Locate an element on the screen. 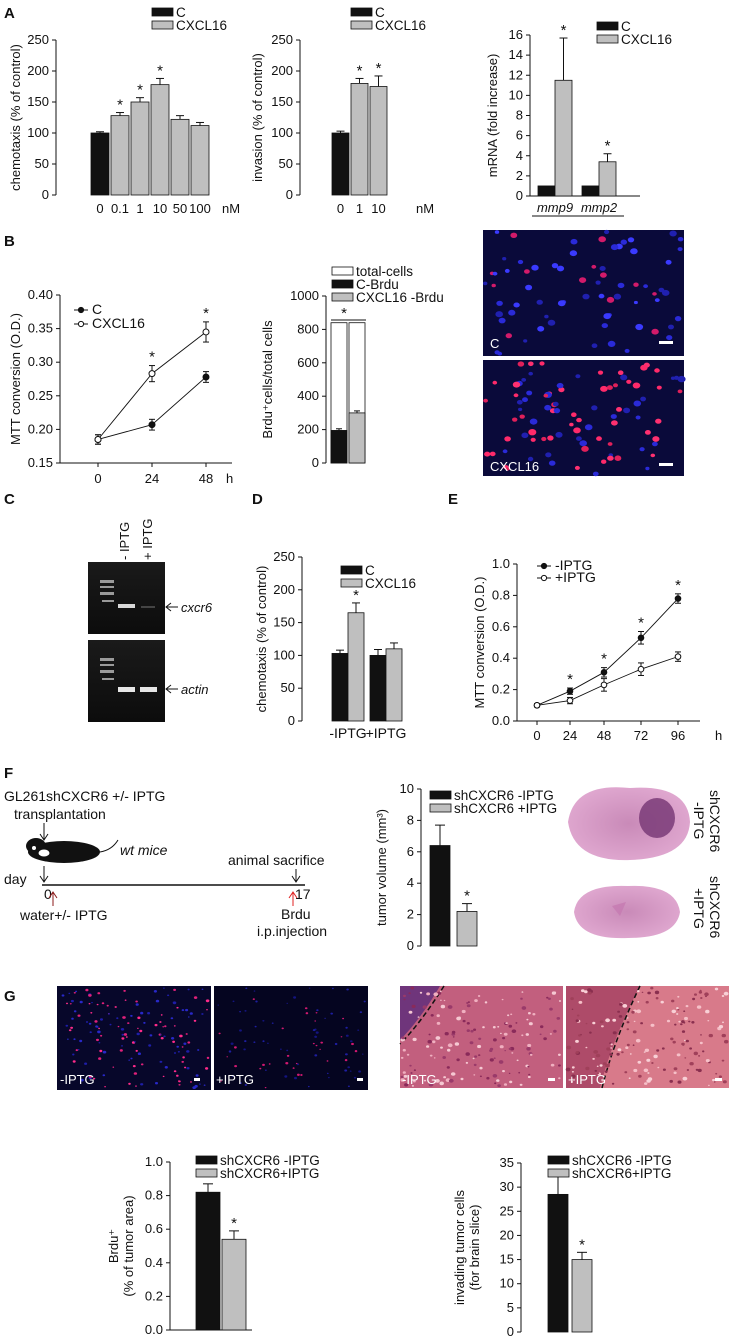 The width and height of the screenshot is (731, 1339). y-tick-label: 0.8 is located at coordinates (501, 594).